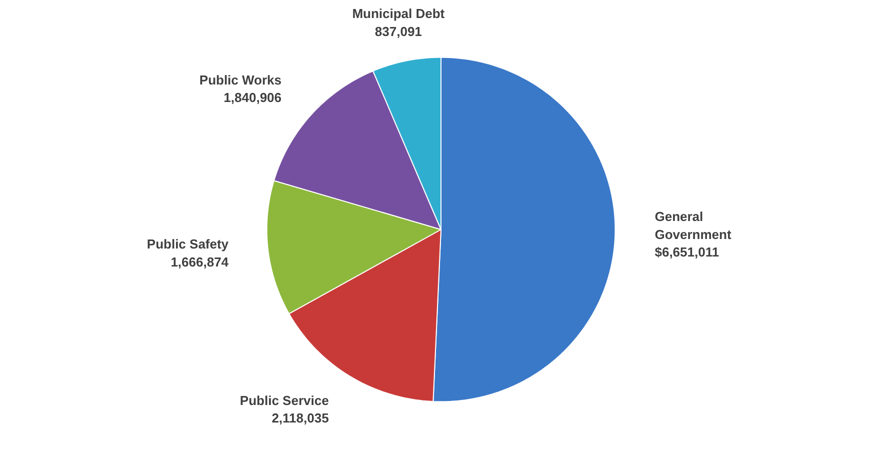 The image size is (881, 458). Describe the element at coordinates (253, 98) in the screenshot. I see `data-label: 1,840,906` at that location.